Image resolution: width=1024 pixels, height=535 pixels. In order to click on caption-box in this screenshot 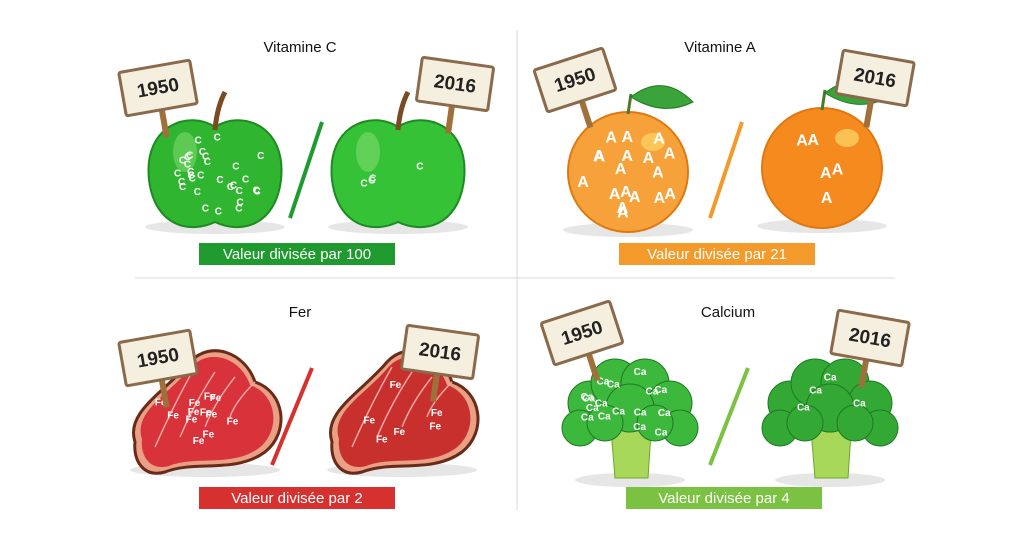, I will do `click(724, 498)`.